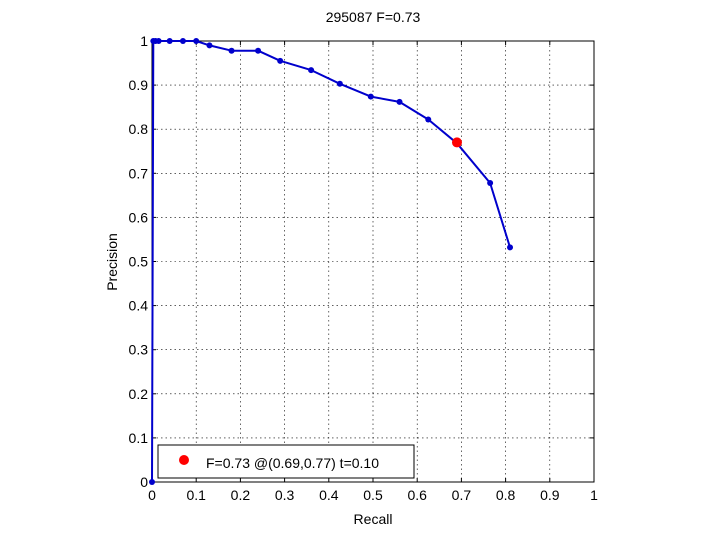  I want to click on y-tick-label: 0, so click(144, 482).